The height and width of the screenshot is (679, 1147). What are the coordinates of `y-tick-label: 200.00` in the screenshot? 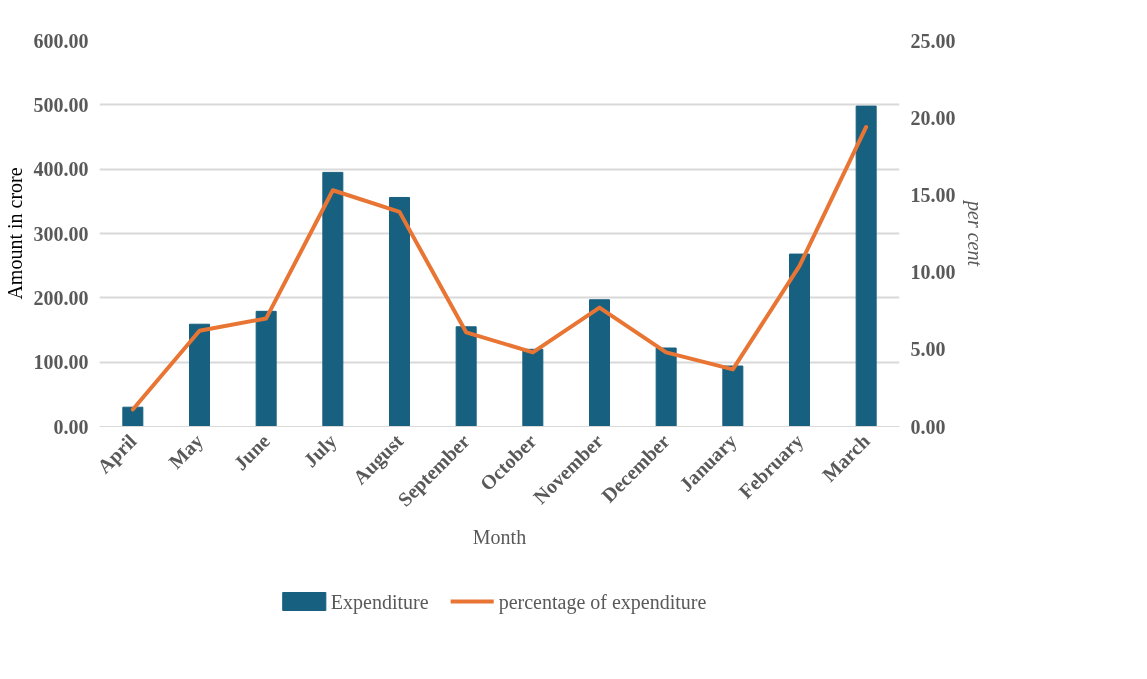 It's located at (61, 297).